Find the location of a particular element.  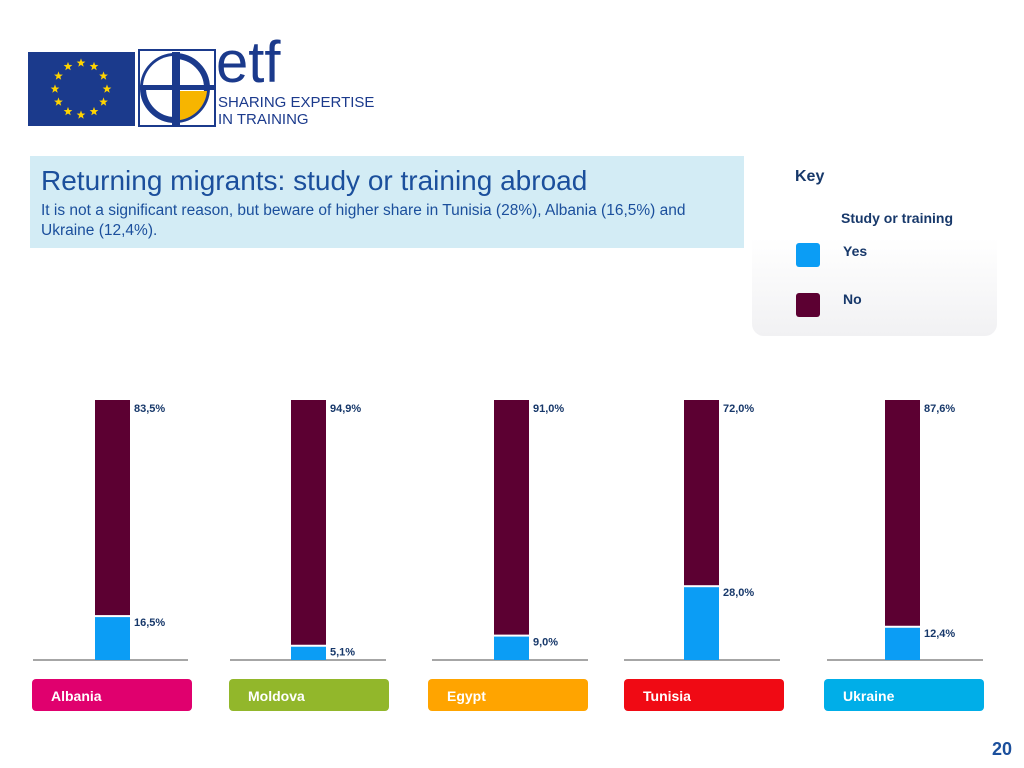

data-label-no-moldova: 94,9% is located at coordinates (345, 409).